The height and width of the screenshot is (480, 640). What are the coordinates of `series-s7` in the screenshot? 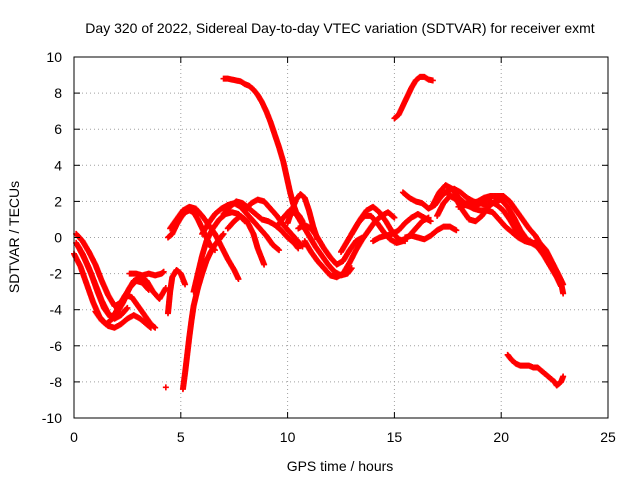 It's located at (176, 291).